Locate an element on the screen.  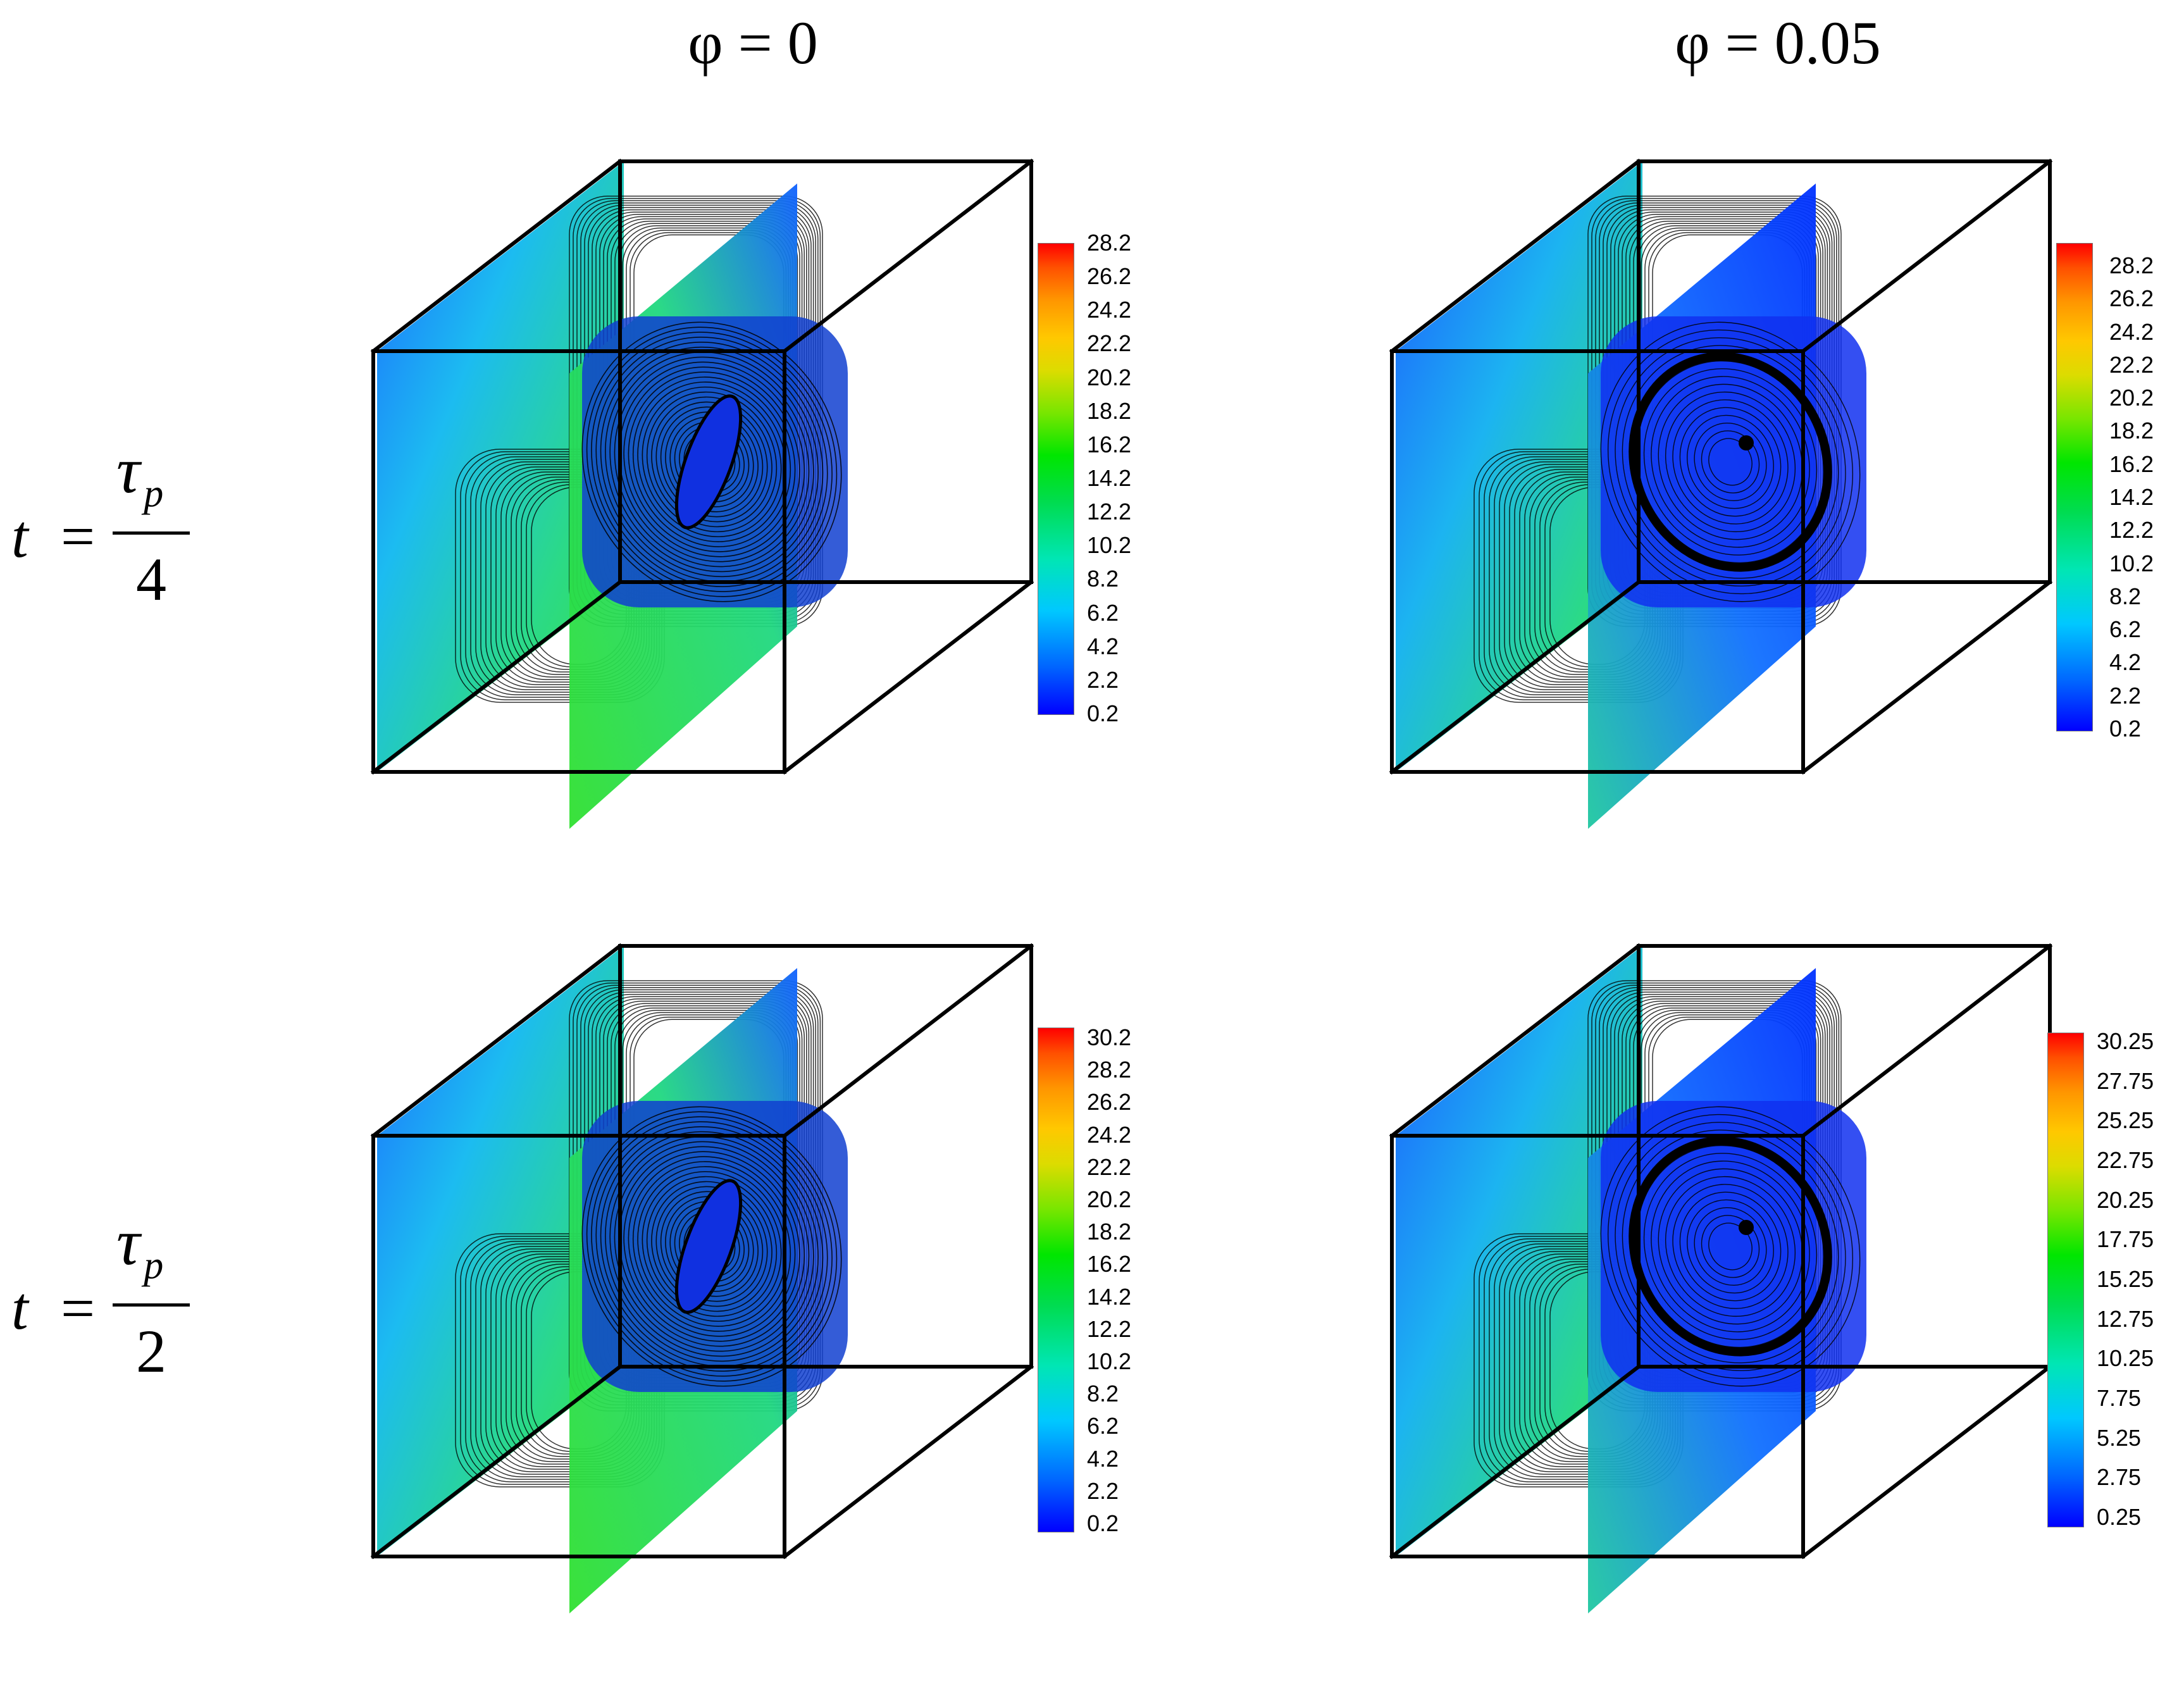
colorbar-tick-label: 25.25 is located at coordinates (2125, 1120).